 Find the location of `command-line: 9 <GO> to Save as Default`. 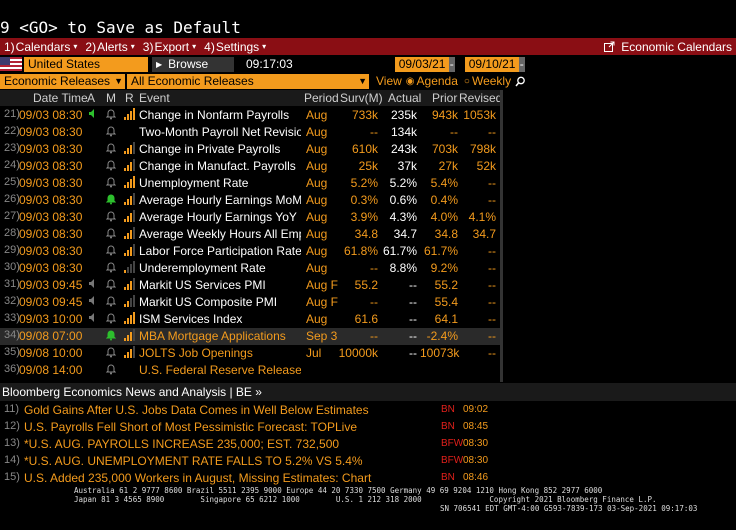

command-line: 9 <GO> to Save as Default is located at coordinates (120, 27).